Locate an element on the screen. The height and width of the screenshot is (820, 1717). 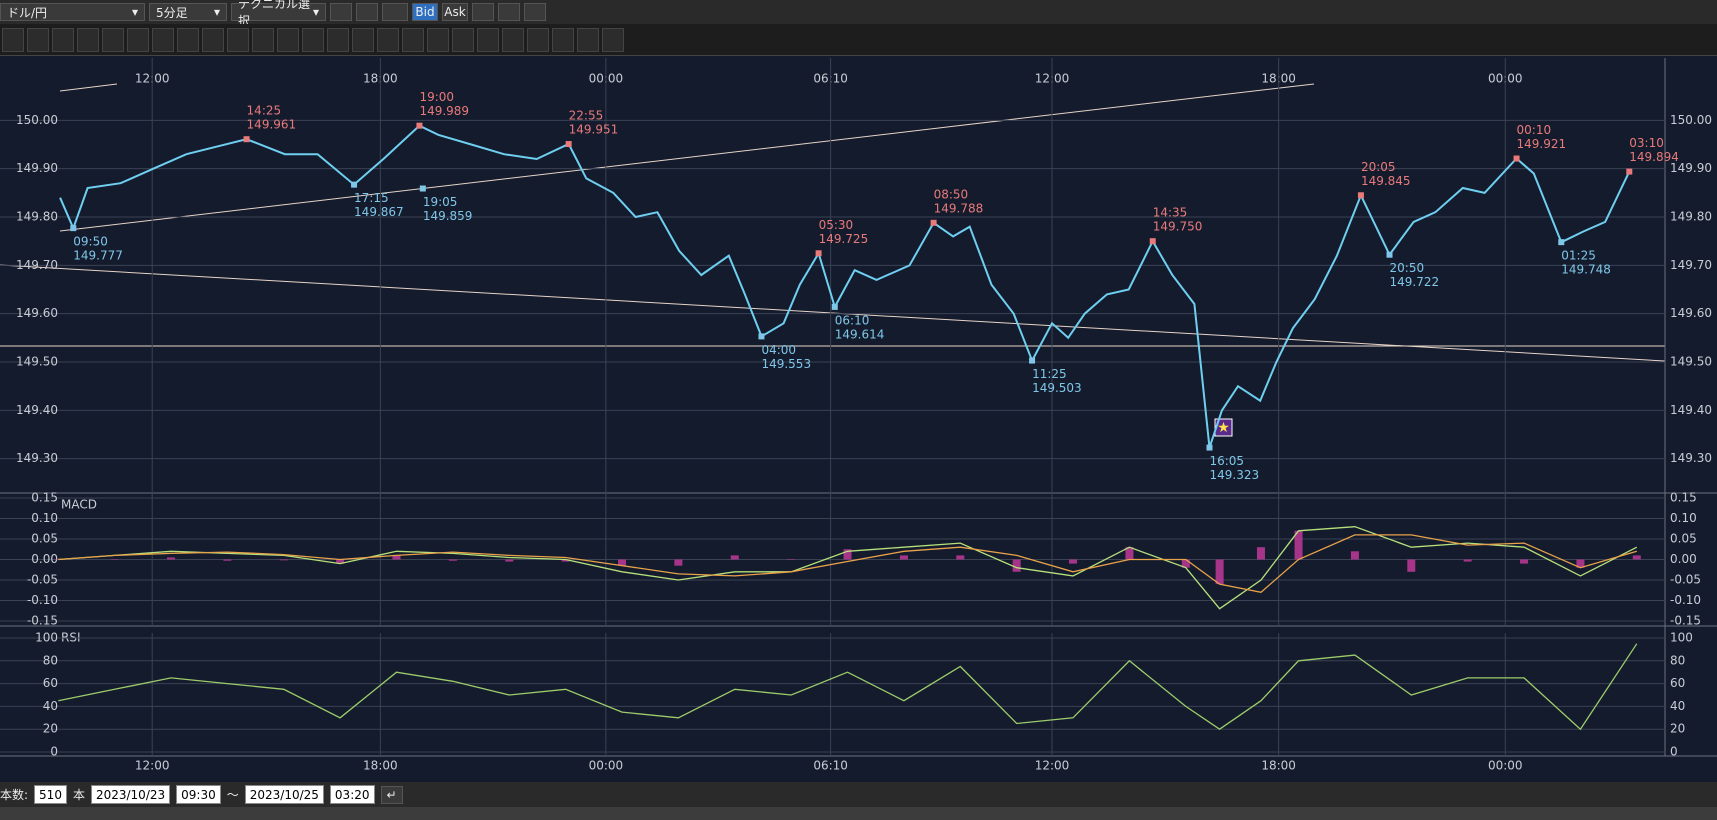
from-date: 2023/10/23 is located at coordinates (130, 794).